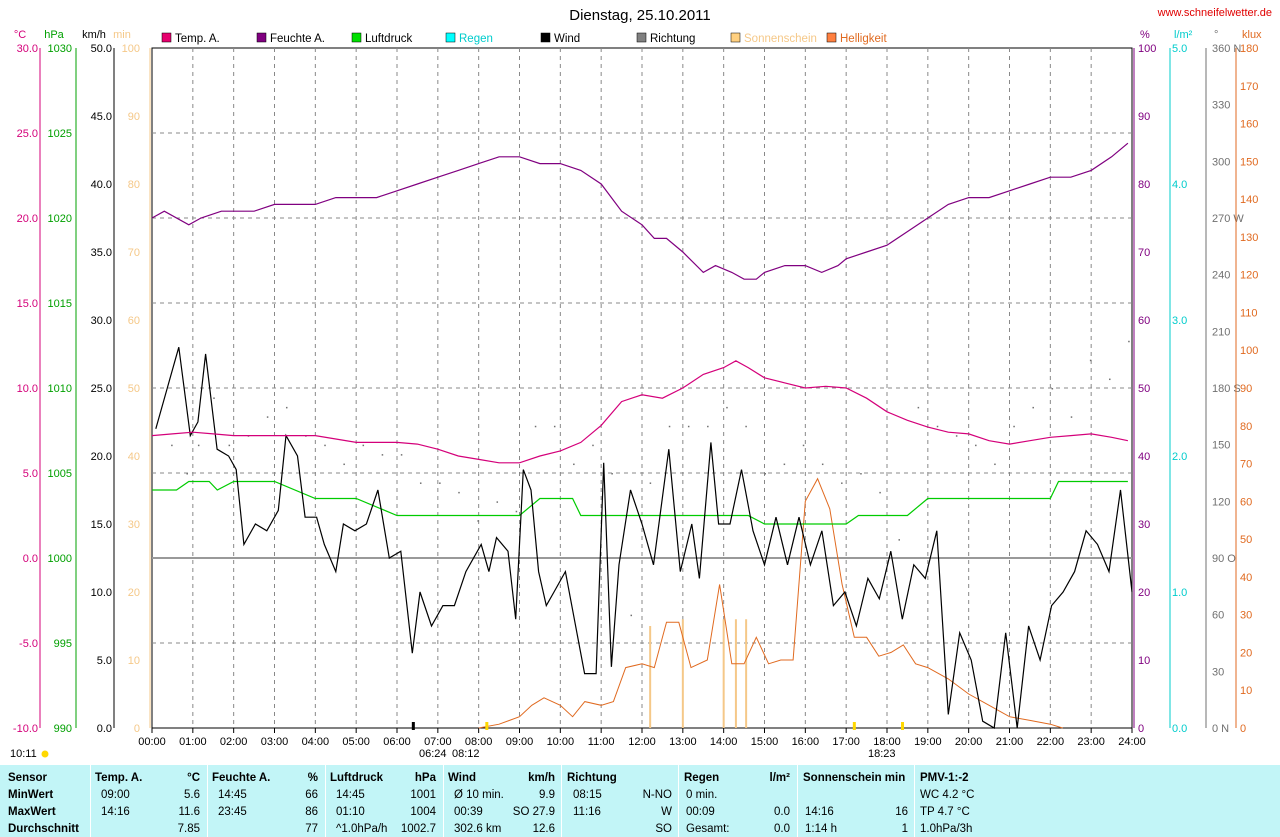 The image size is (1280, 837). I want to click on pressure-line, so click(640, 502).